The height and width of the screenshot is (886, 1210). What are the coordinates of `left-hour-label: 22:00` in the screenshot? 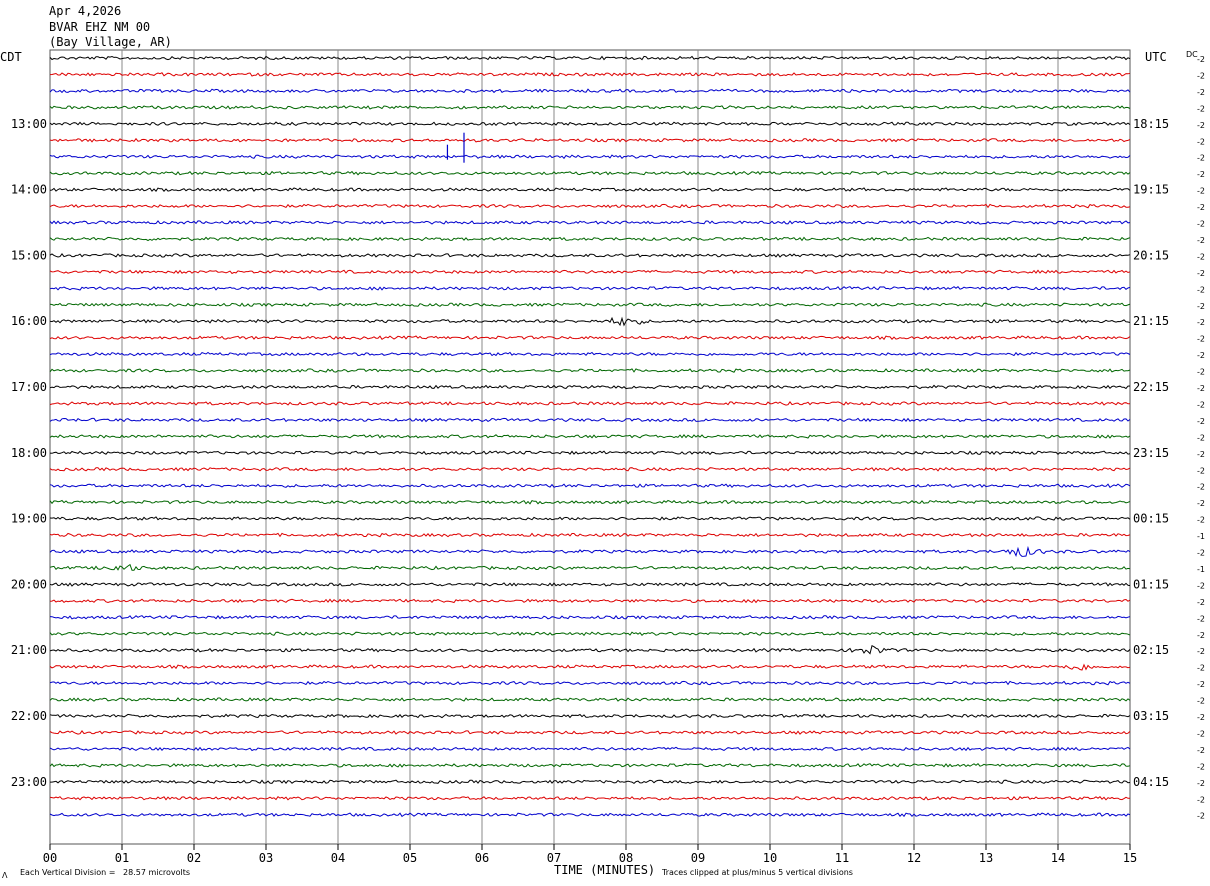 It's located at (29, 716).